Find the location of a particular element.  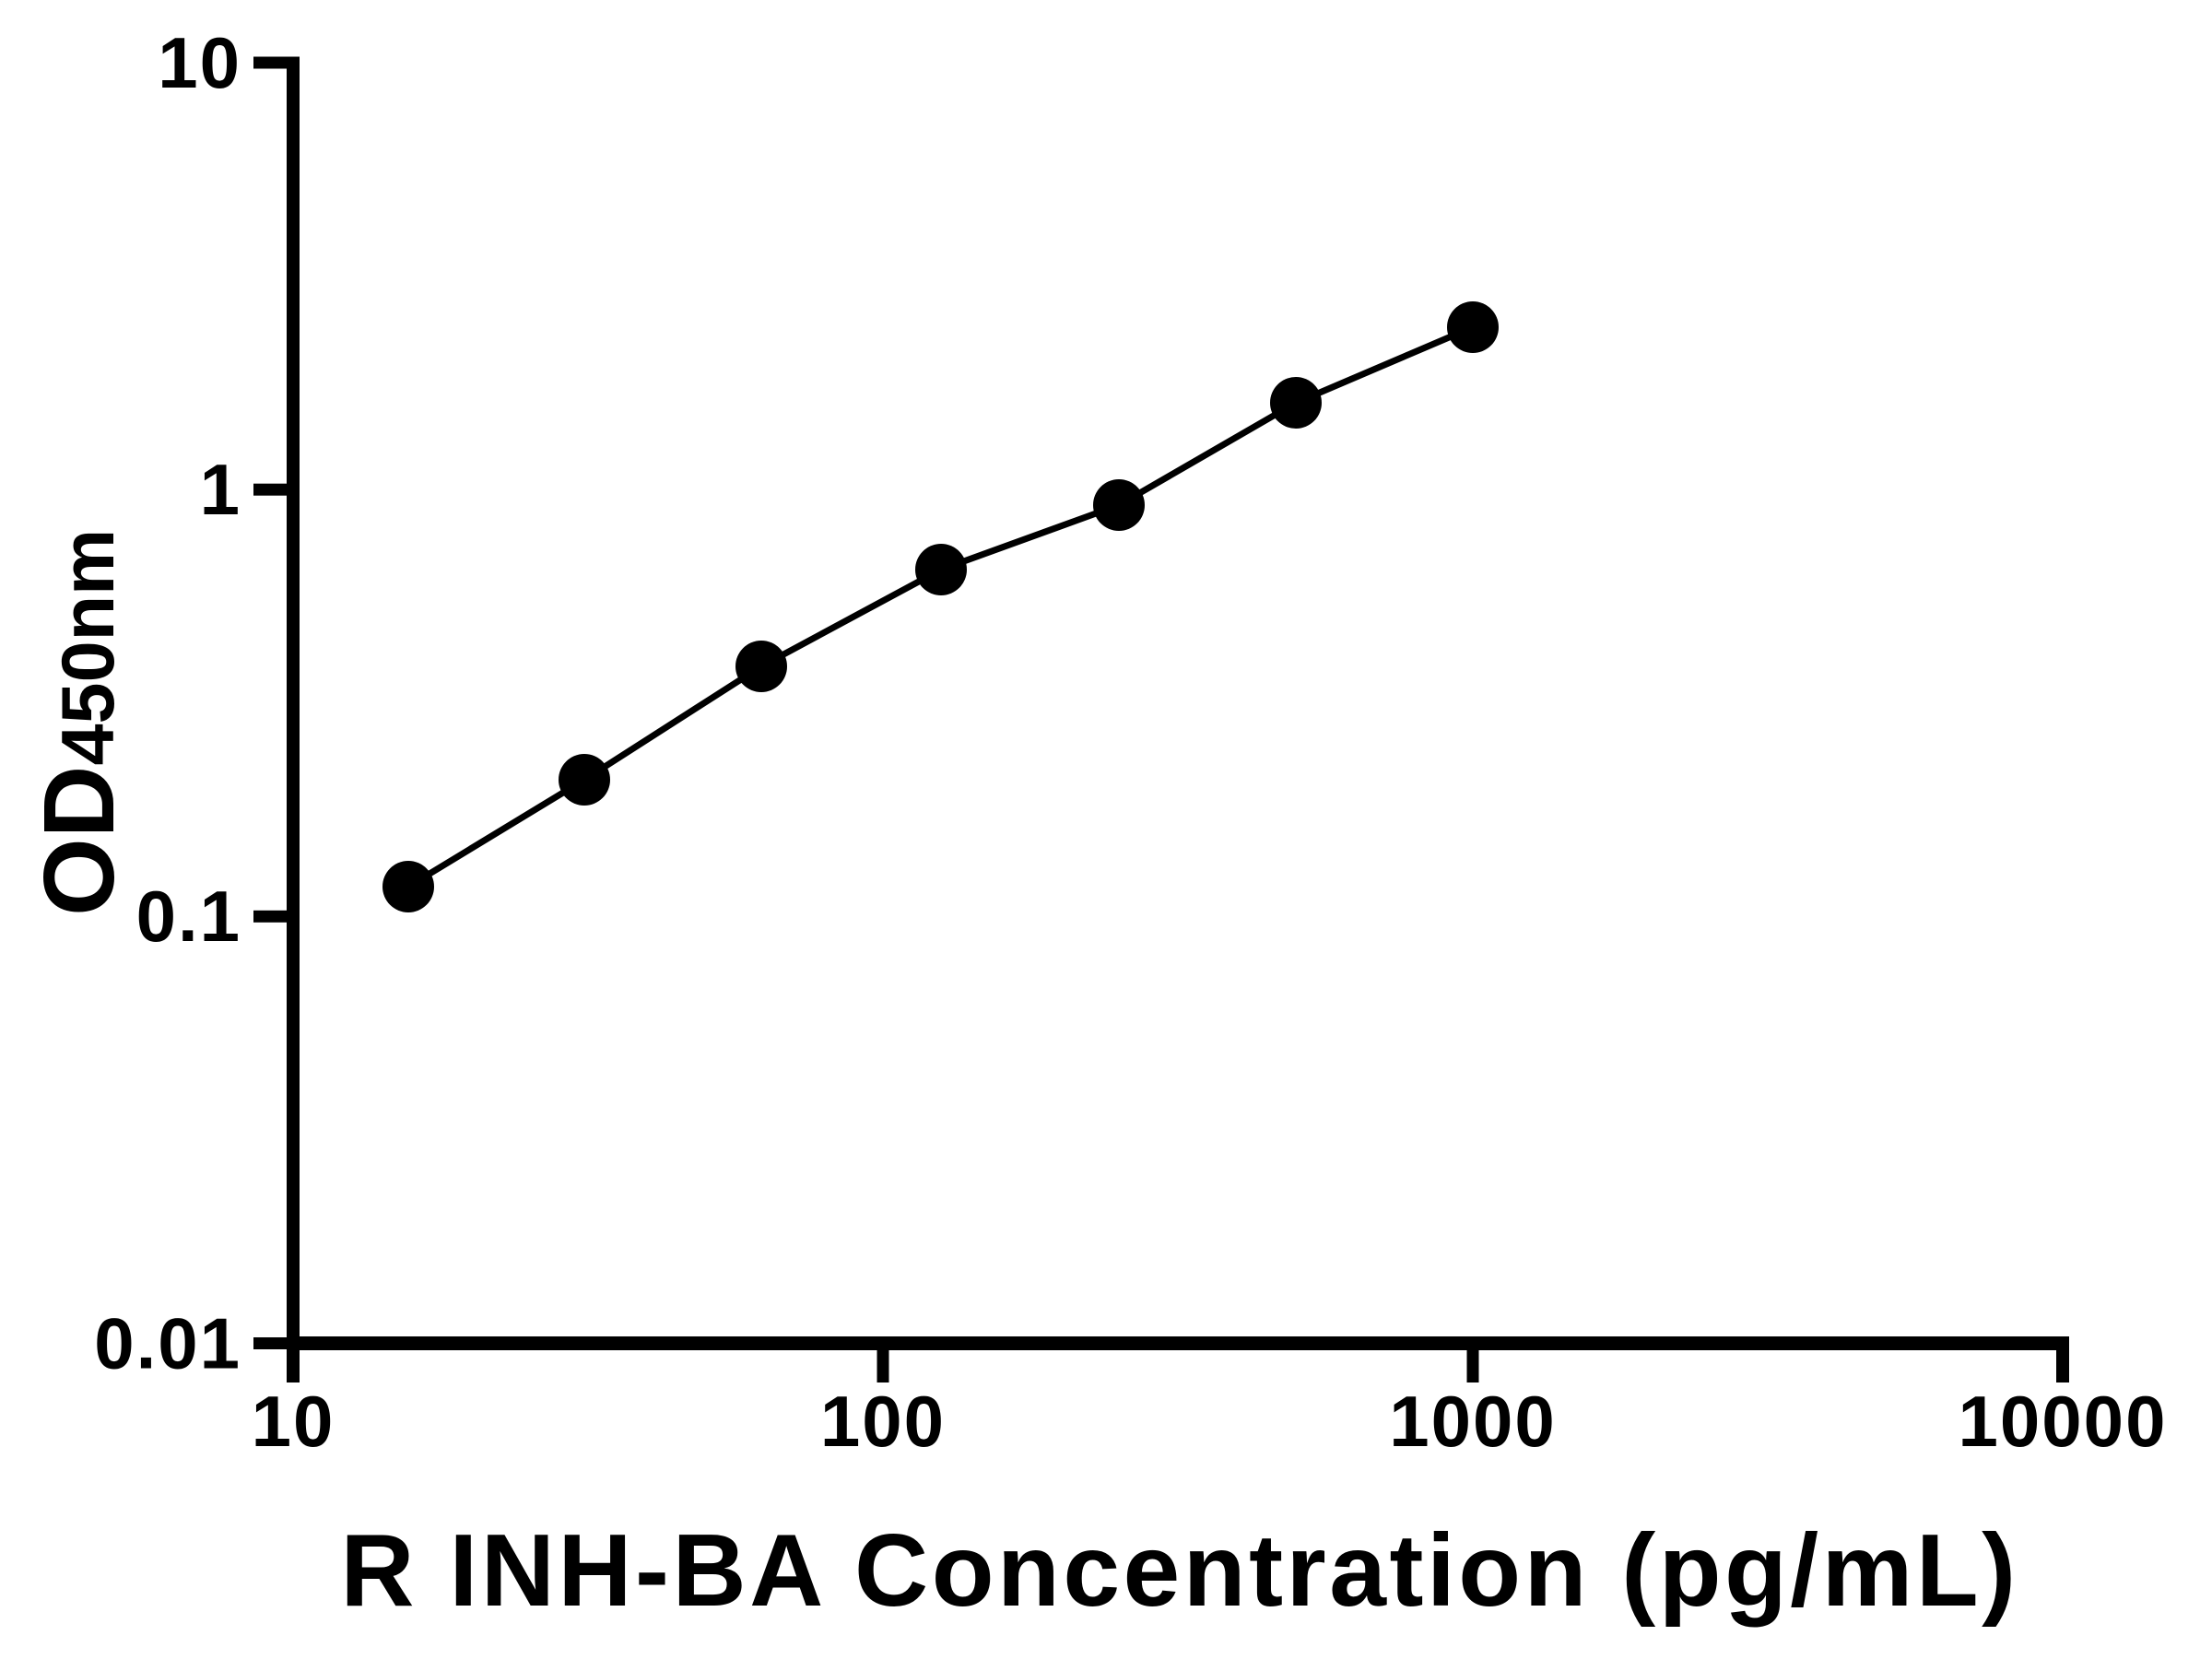

svg-text: 100 is located at coordinates (883, 1421).